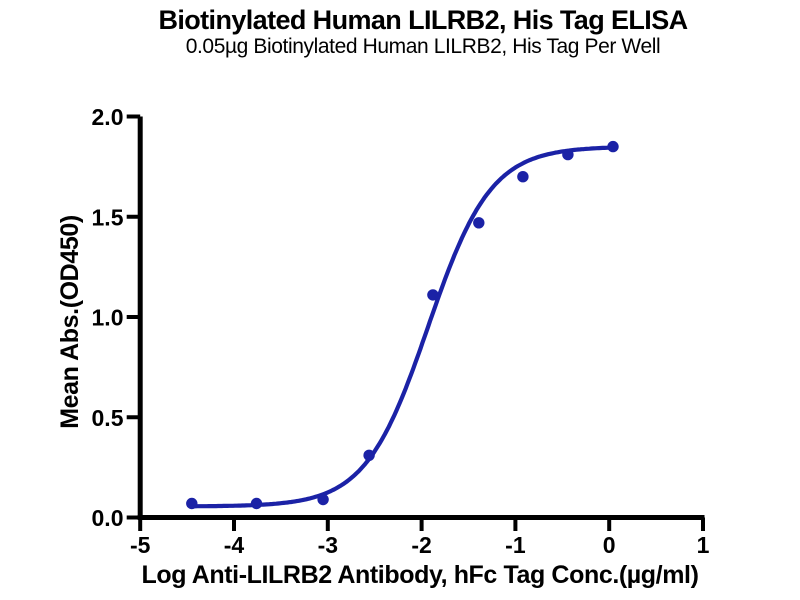 The width and height of the screenshot is (800, 600). Describe the element at coordinates (140, 545) in the screenshot. I see `x-tick-label: -5` at that location.